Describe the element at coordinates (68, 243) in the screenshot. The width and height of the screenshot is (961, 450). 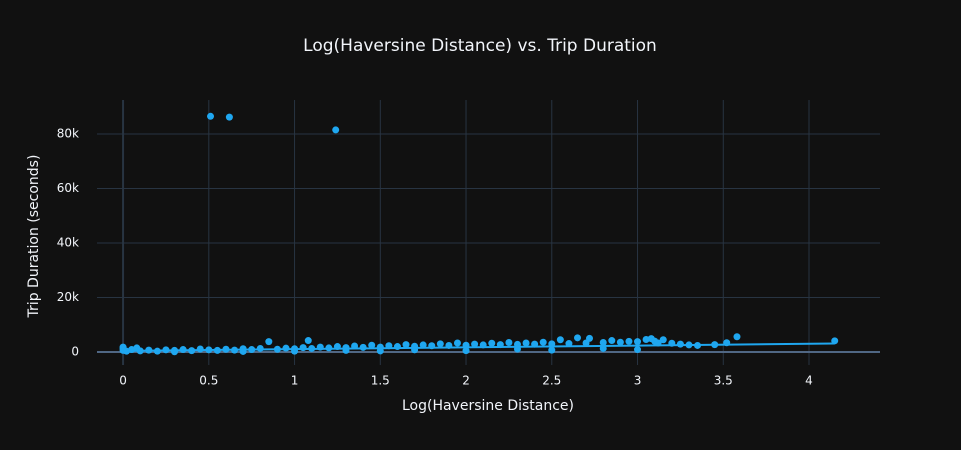
I see `y-tick-label: 40k` at that location.